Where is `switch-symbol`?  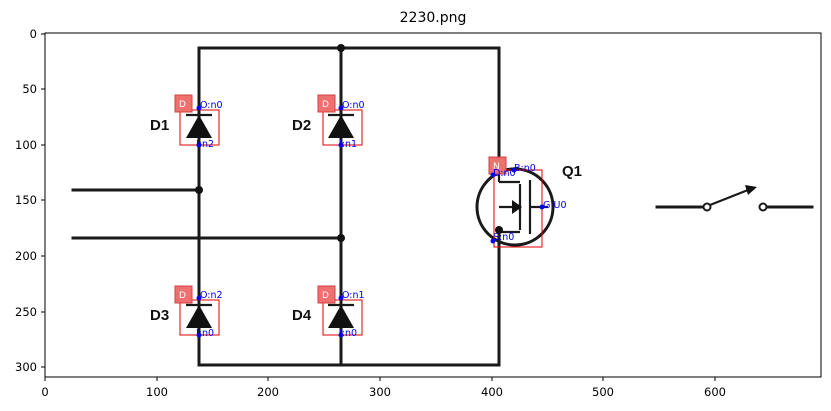 switch-symbol is located at coordinates (734, 198).